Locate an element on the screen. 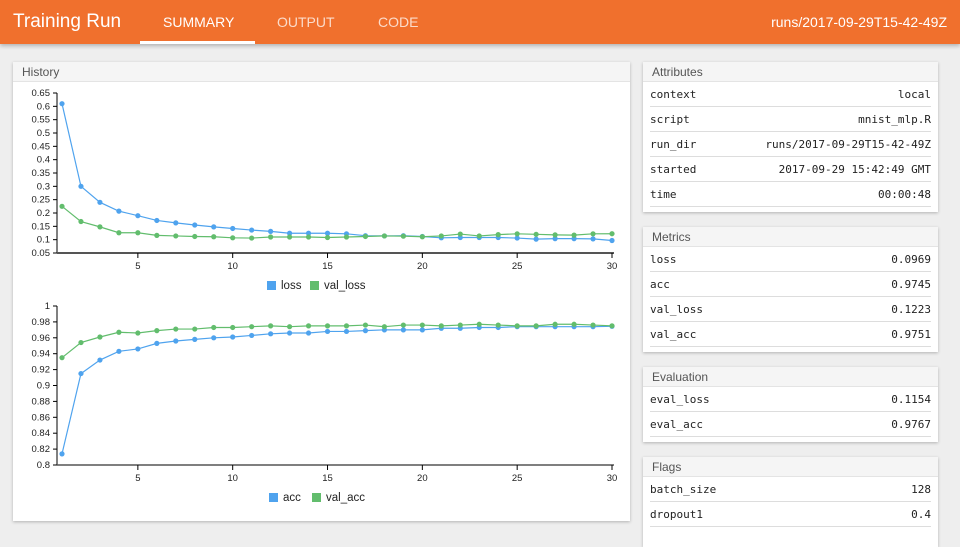  row-value: 0.4 is located at coordinates (921, 514).